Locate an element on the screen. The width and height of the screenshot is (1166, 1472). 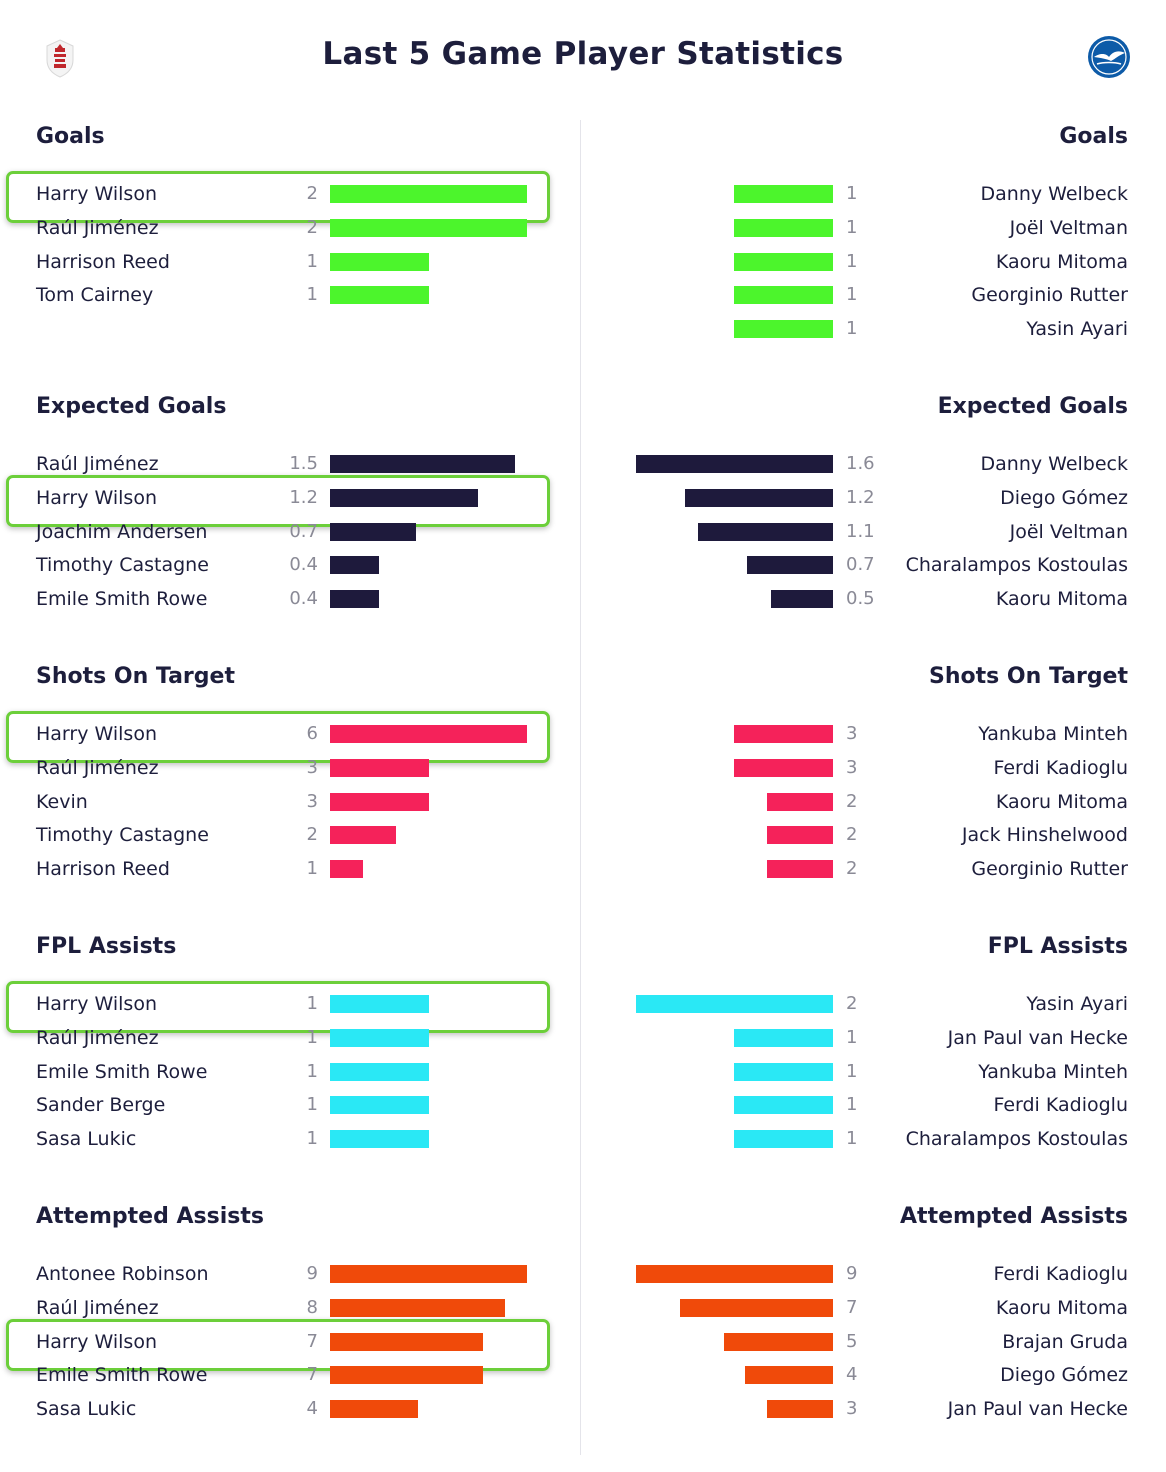
section-heading-right: Shots On Target is located at coordinates (1028, 676).